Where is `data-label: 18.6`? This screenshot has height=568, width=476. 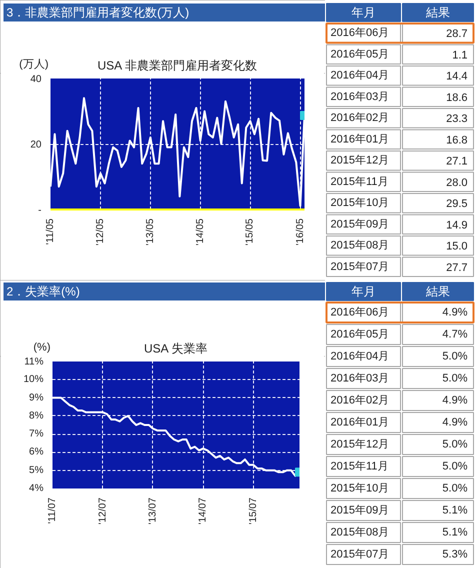
data-label: 18.6 is located at coordinates (457, 98).